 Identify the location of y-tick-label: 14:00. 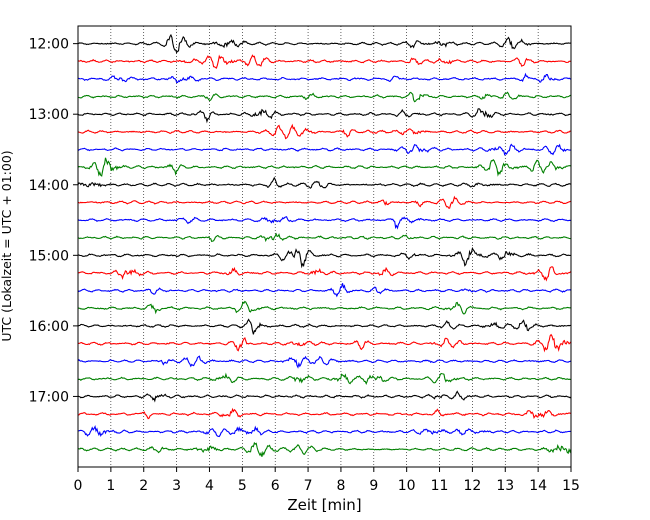
(49, 186).